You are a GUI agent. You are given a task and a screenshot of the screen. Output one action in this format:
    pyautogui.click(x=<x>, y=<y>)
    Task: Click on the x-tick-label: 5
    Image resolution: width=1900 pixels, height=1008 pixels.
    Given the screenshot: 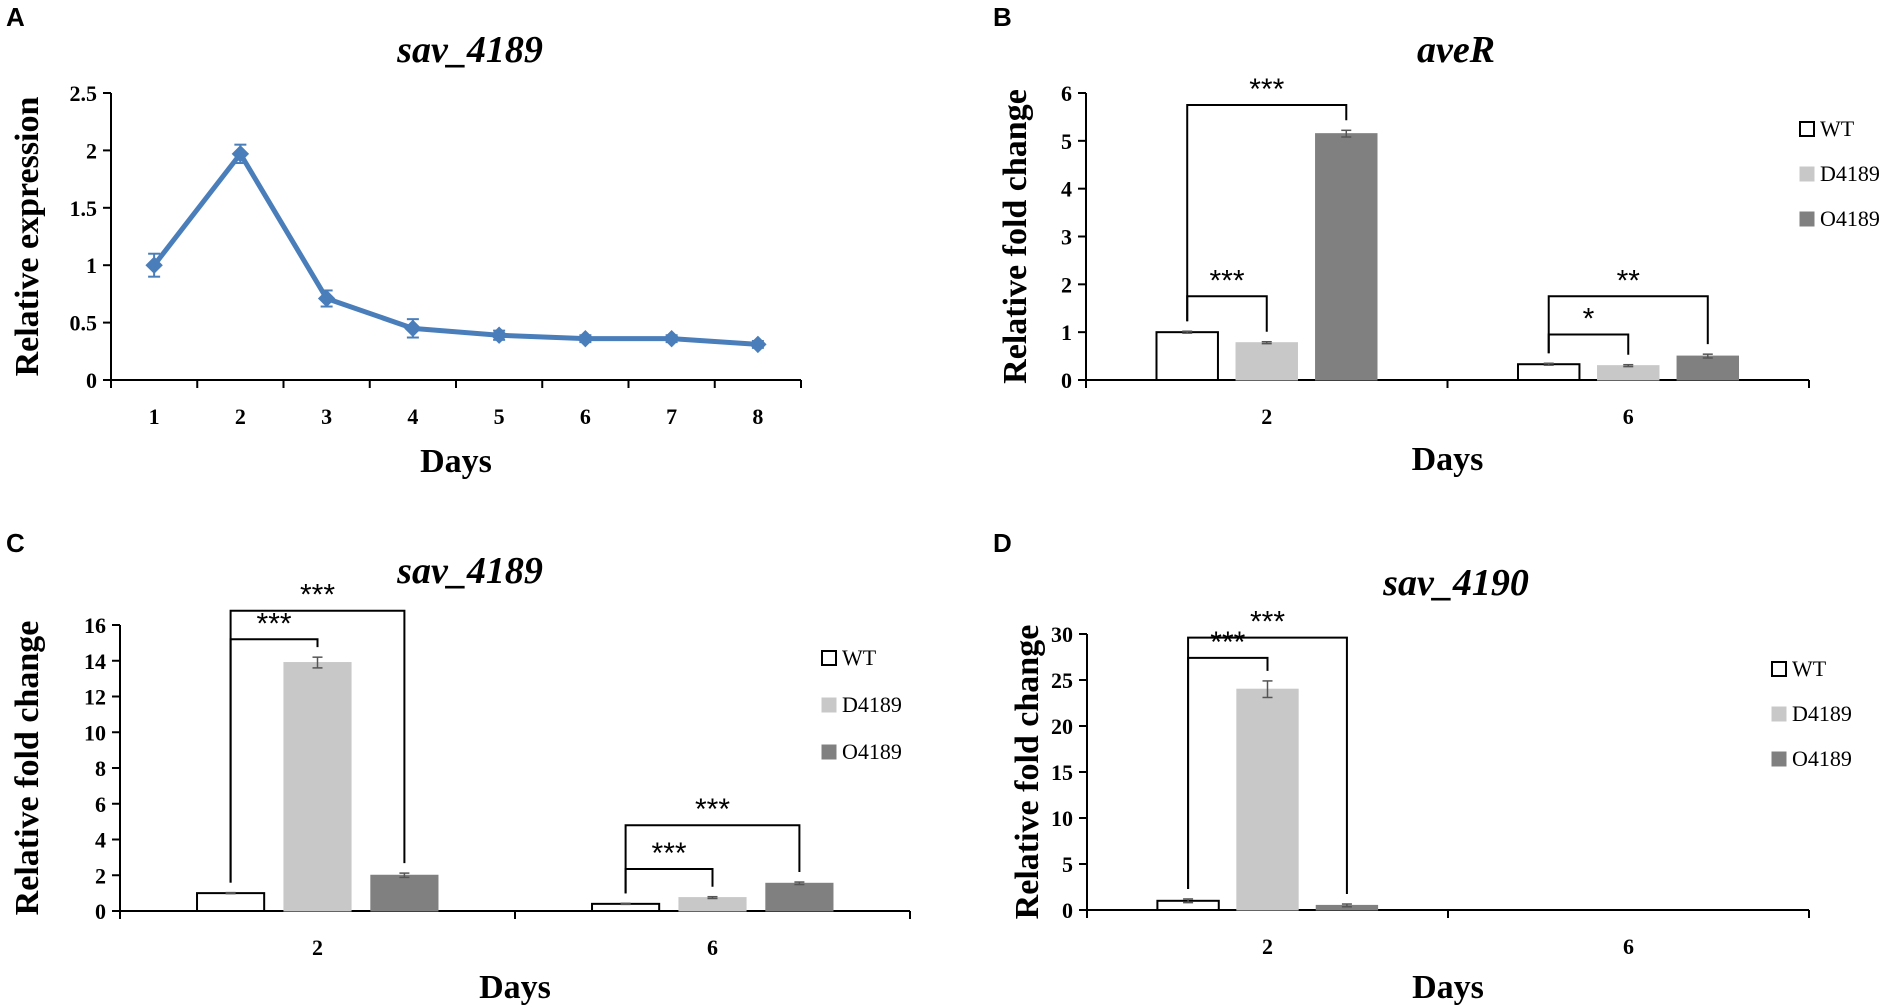 What is the action you would take?
    pyautogui.click(x=499, y=416)
    